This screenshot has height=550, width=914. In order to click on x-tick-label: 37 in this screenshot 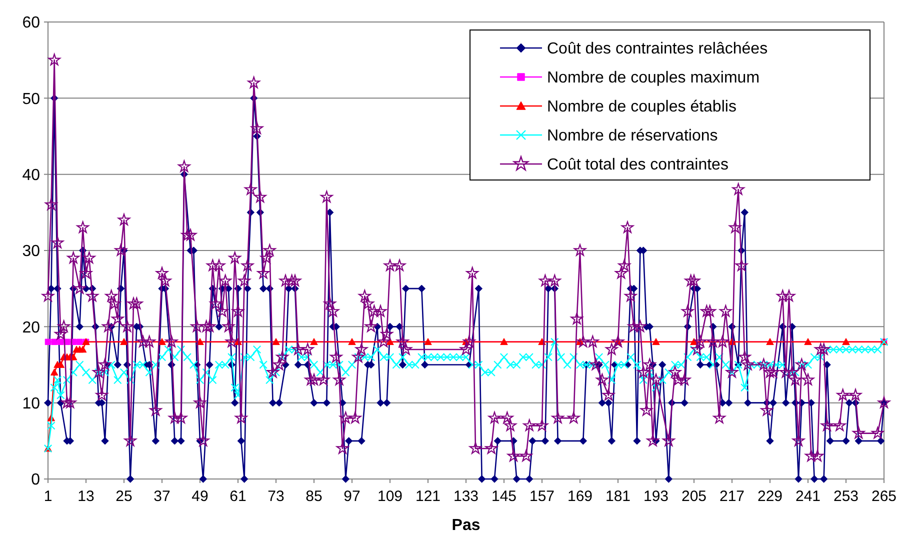, I will do `click(162, 496)`.